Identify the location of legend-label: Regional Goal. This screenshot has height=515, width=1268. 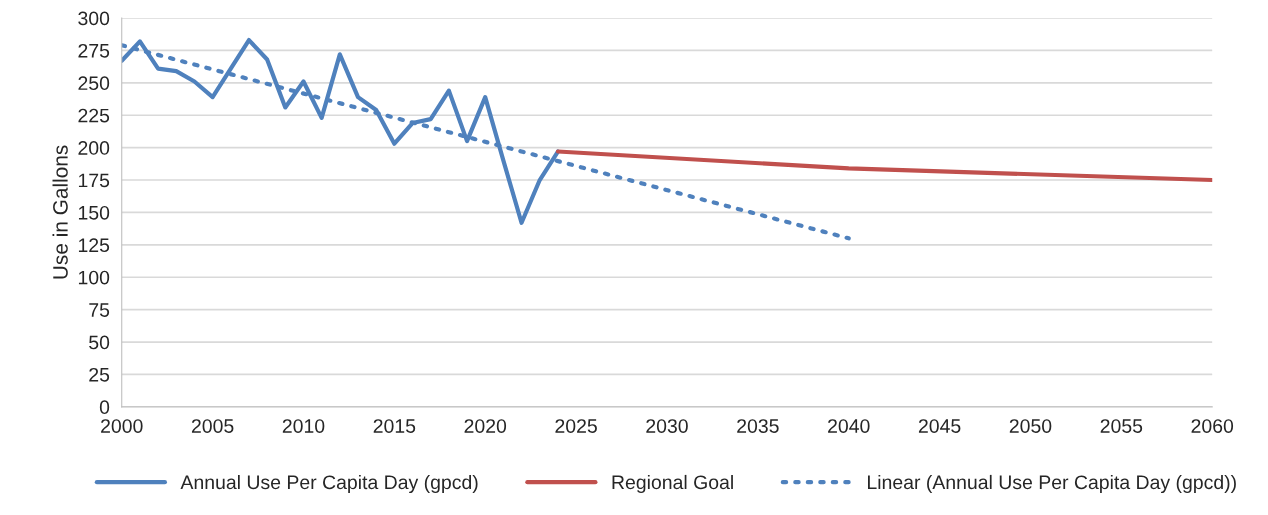
(672, 484).